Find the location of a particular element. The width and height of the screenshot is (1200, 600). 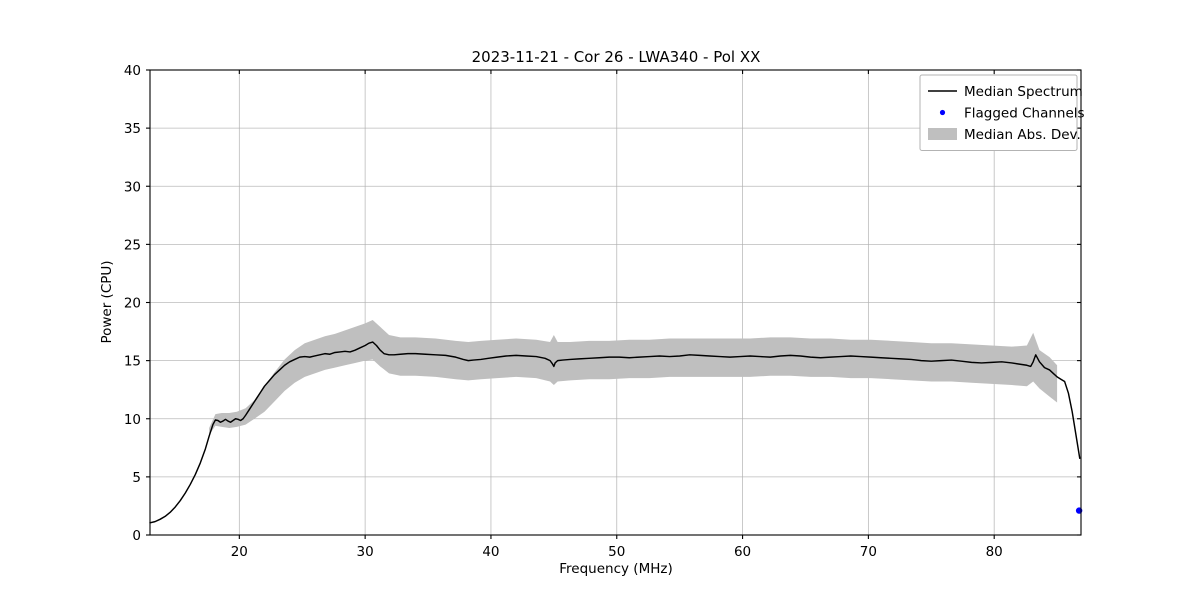

svg-text: 0 is located at coordinates (136, 536).